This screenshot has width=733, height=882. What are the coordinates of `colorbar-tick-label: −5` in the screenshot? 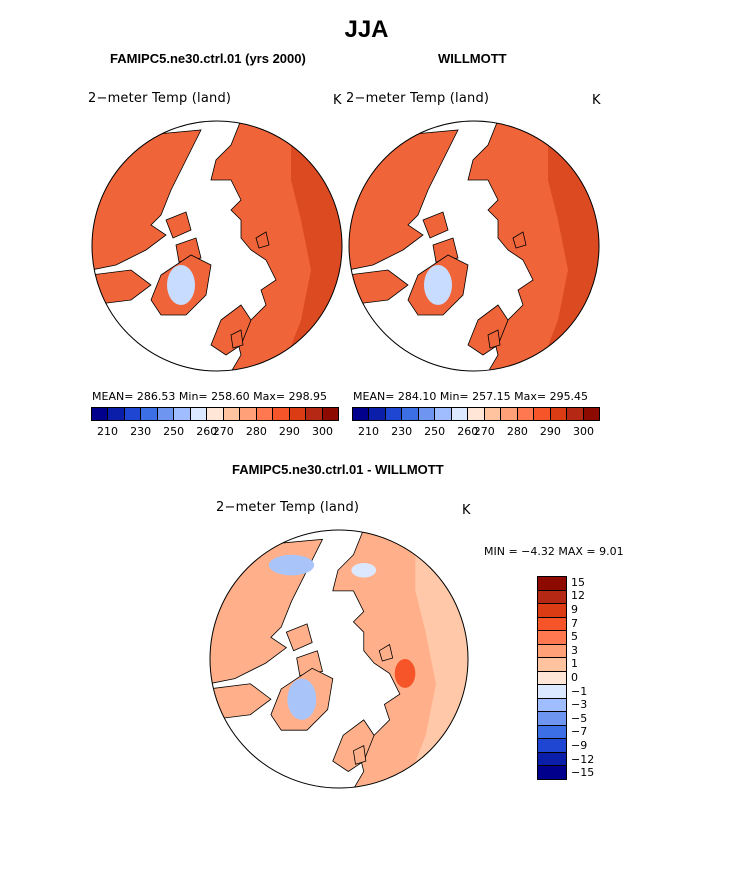 It's located at (579, 718).